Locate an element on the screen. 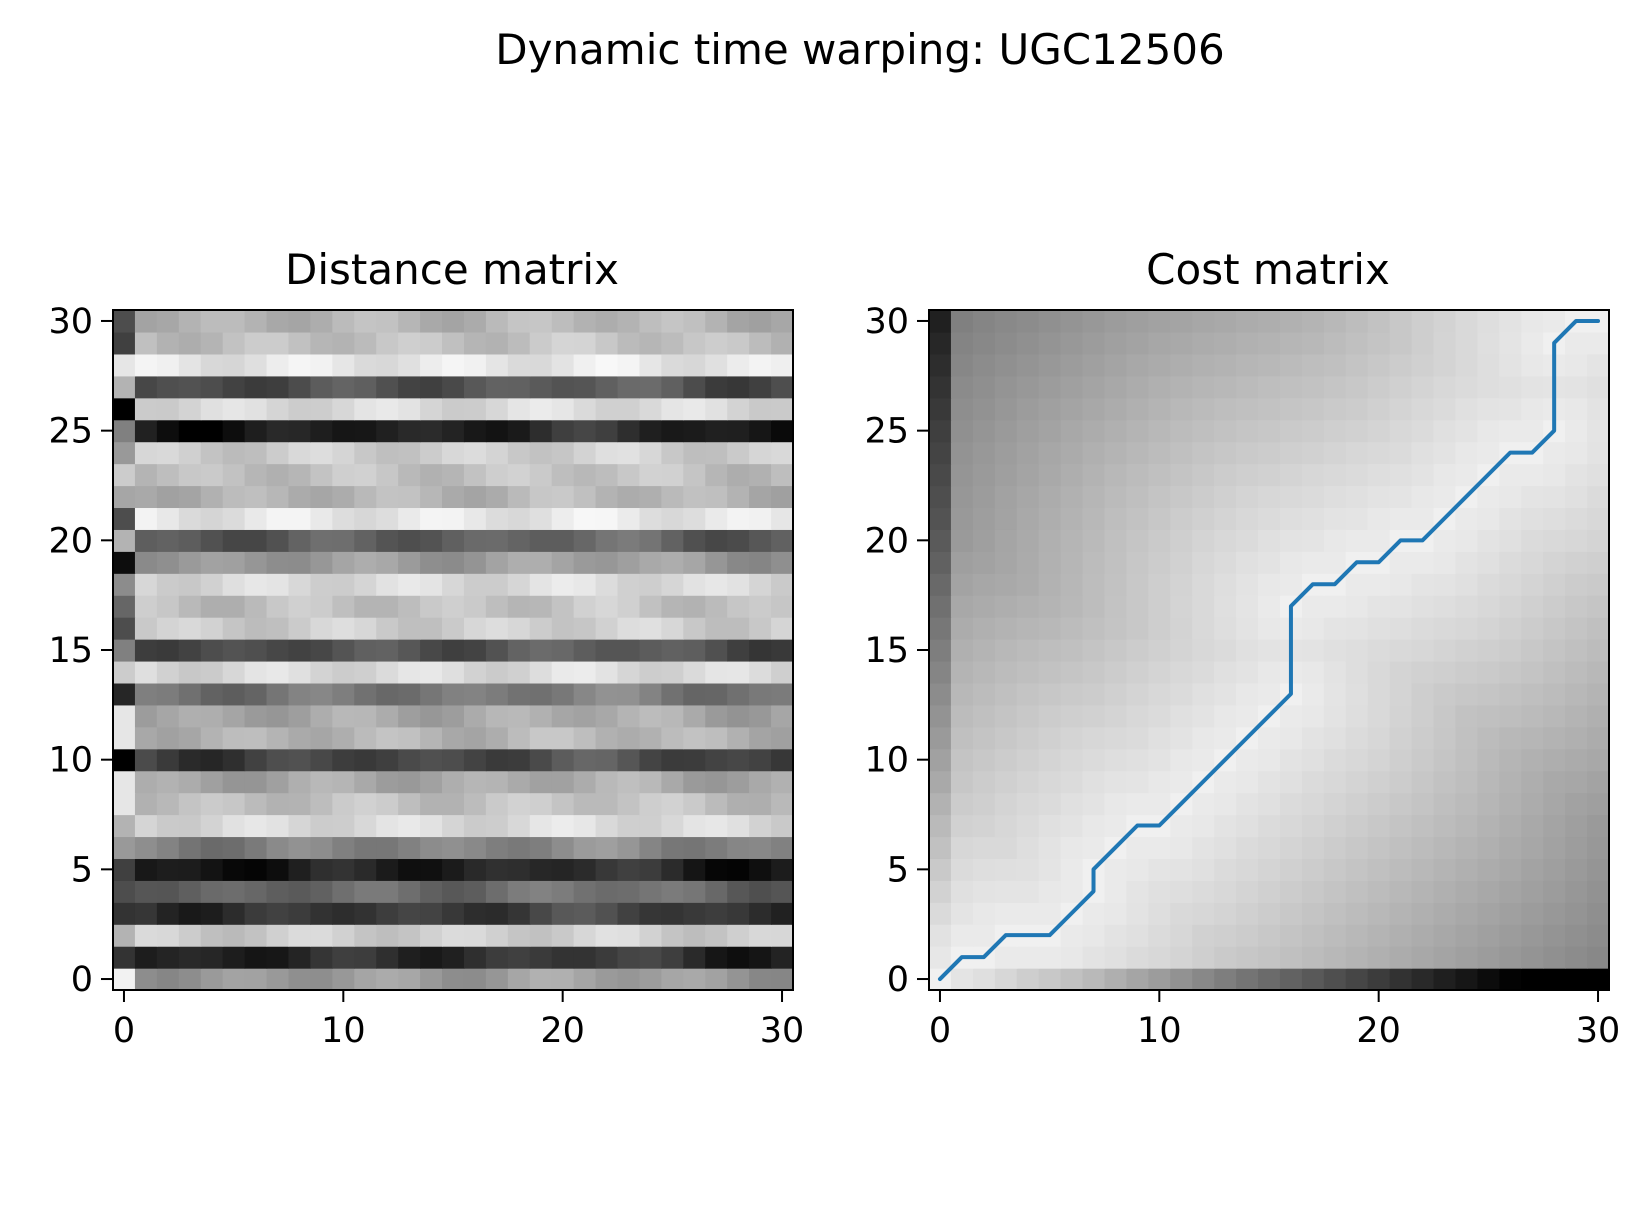  y-tick-label: 25 is located at coordinates (886, 432).